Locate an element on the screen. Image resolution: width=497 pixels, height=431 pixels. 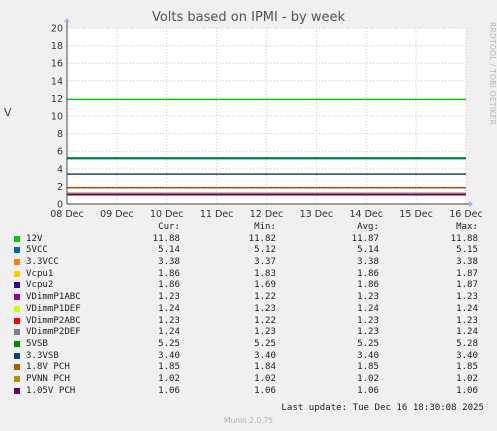
x-tick-label: 14 Dec is located at coordinates (367, 214).